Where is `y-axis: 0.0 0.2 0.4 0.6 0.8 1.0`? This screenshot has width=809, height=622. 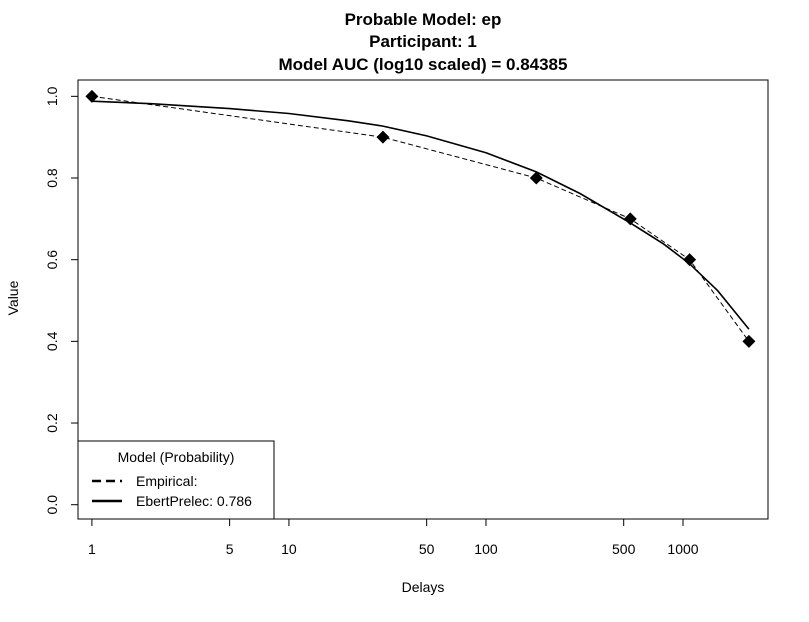 y-axis: 0.0 0.2 0.4 0.6 0.8 1.0 is located at coordinates (61, 300).